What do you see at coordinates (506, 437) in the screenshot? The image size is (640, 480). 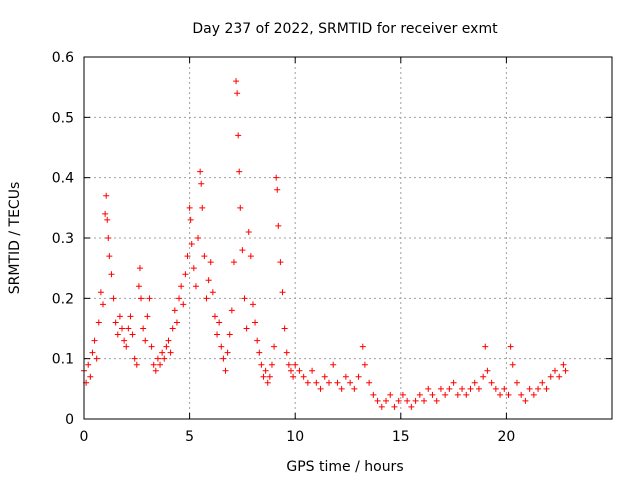 I see `x-tick-label: 20` at bounding box center [506, 437].